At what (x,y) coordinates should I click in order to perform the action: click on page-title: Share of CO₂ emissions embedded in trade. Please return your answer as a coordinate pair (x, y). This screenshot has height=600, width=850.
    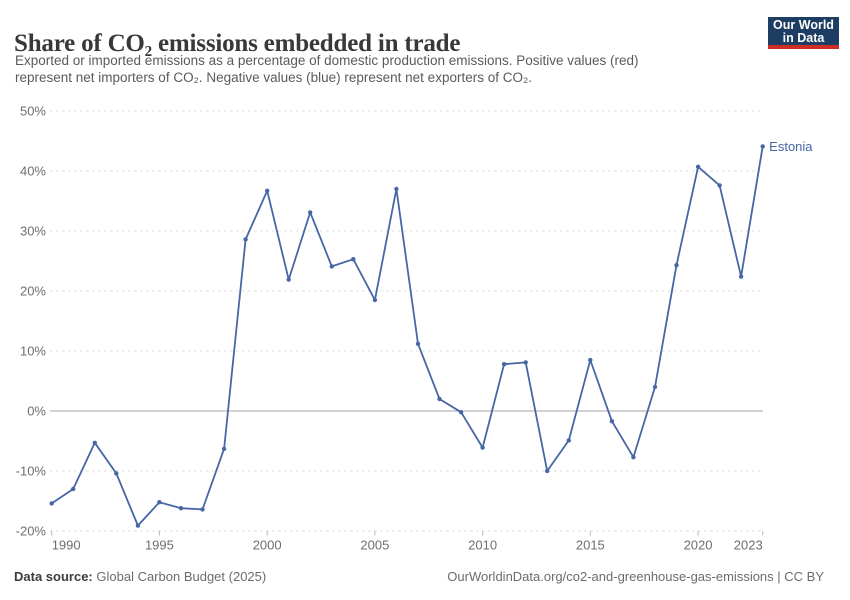
    Looking at the image, I should click on (237, 43).